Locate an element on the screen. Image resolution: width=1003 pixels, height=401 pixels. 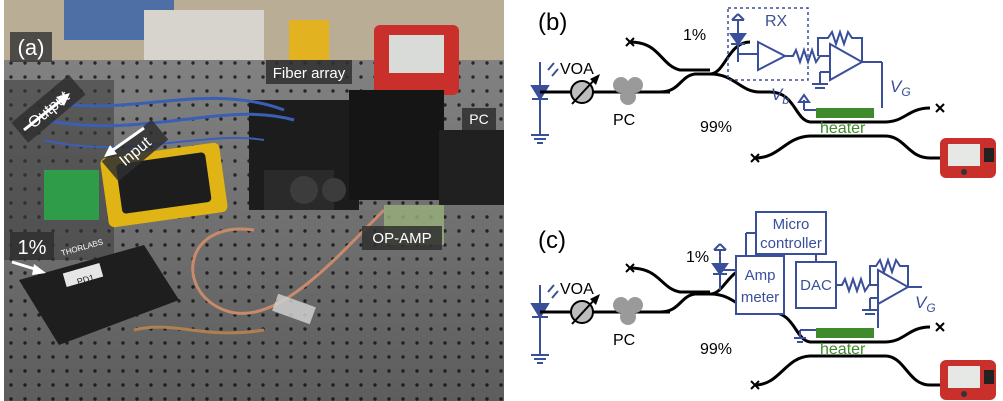
heater-c is located at coordinates (845, 333).